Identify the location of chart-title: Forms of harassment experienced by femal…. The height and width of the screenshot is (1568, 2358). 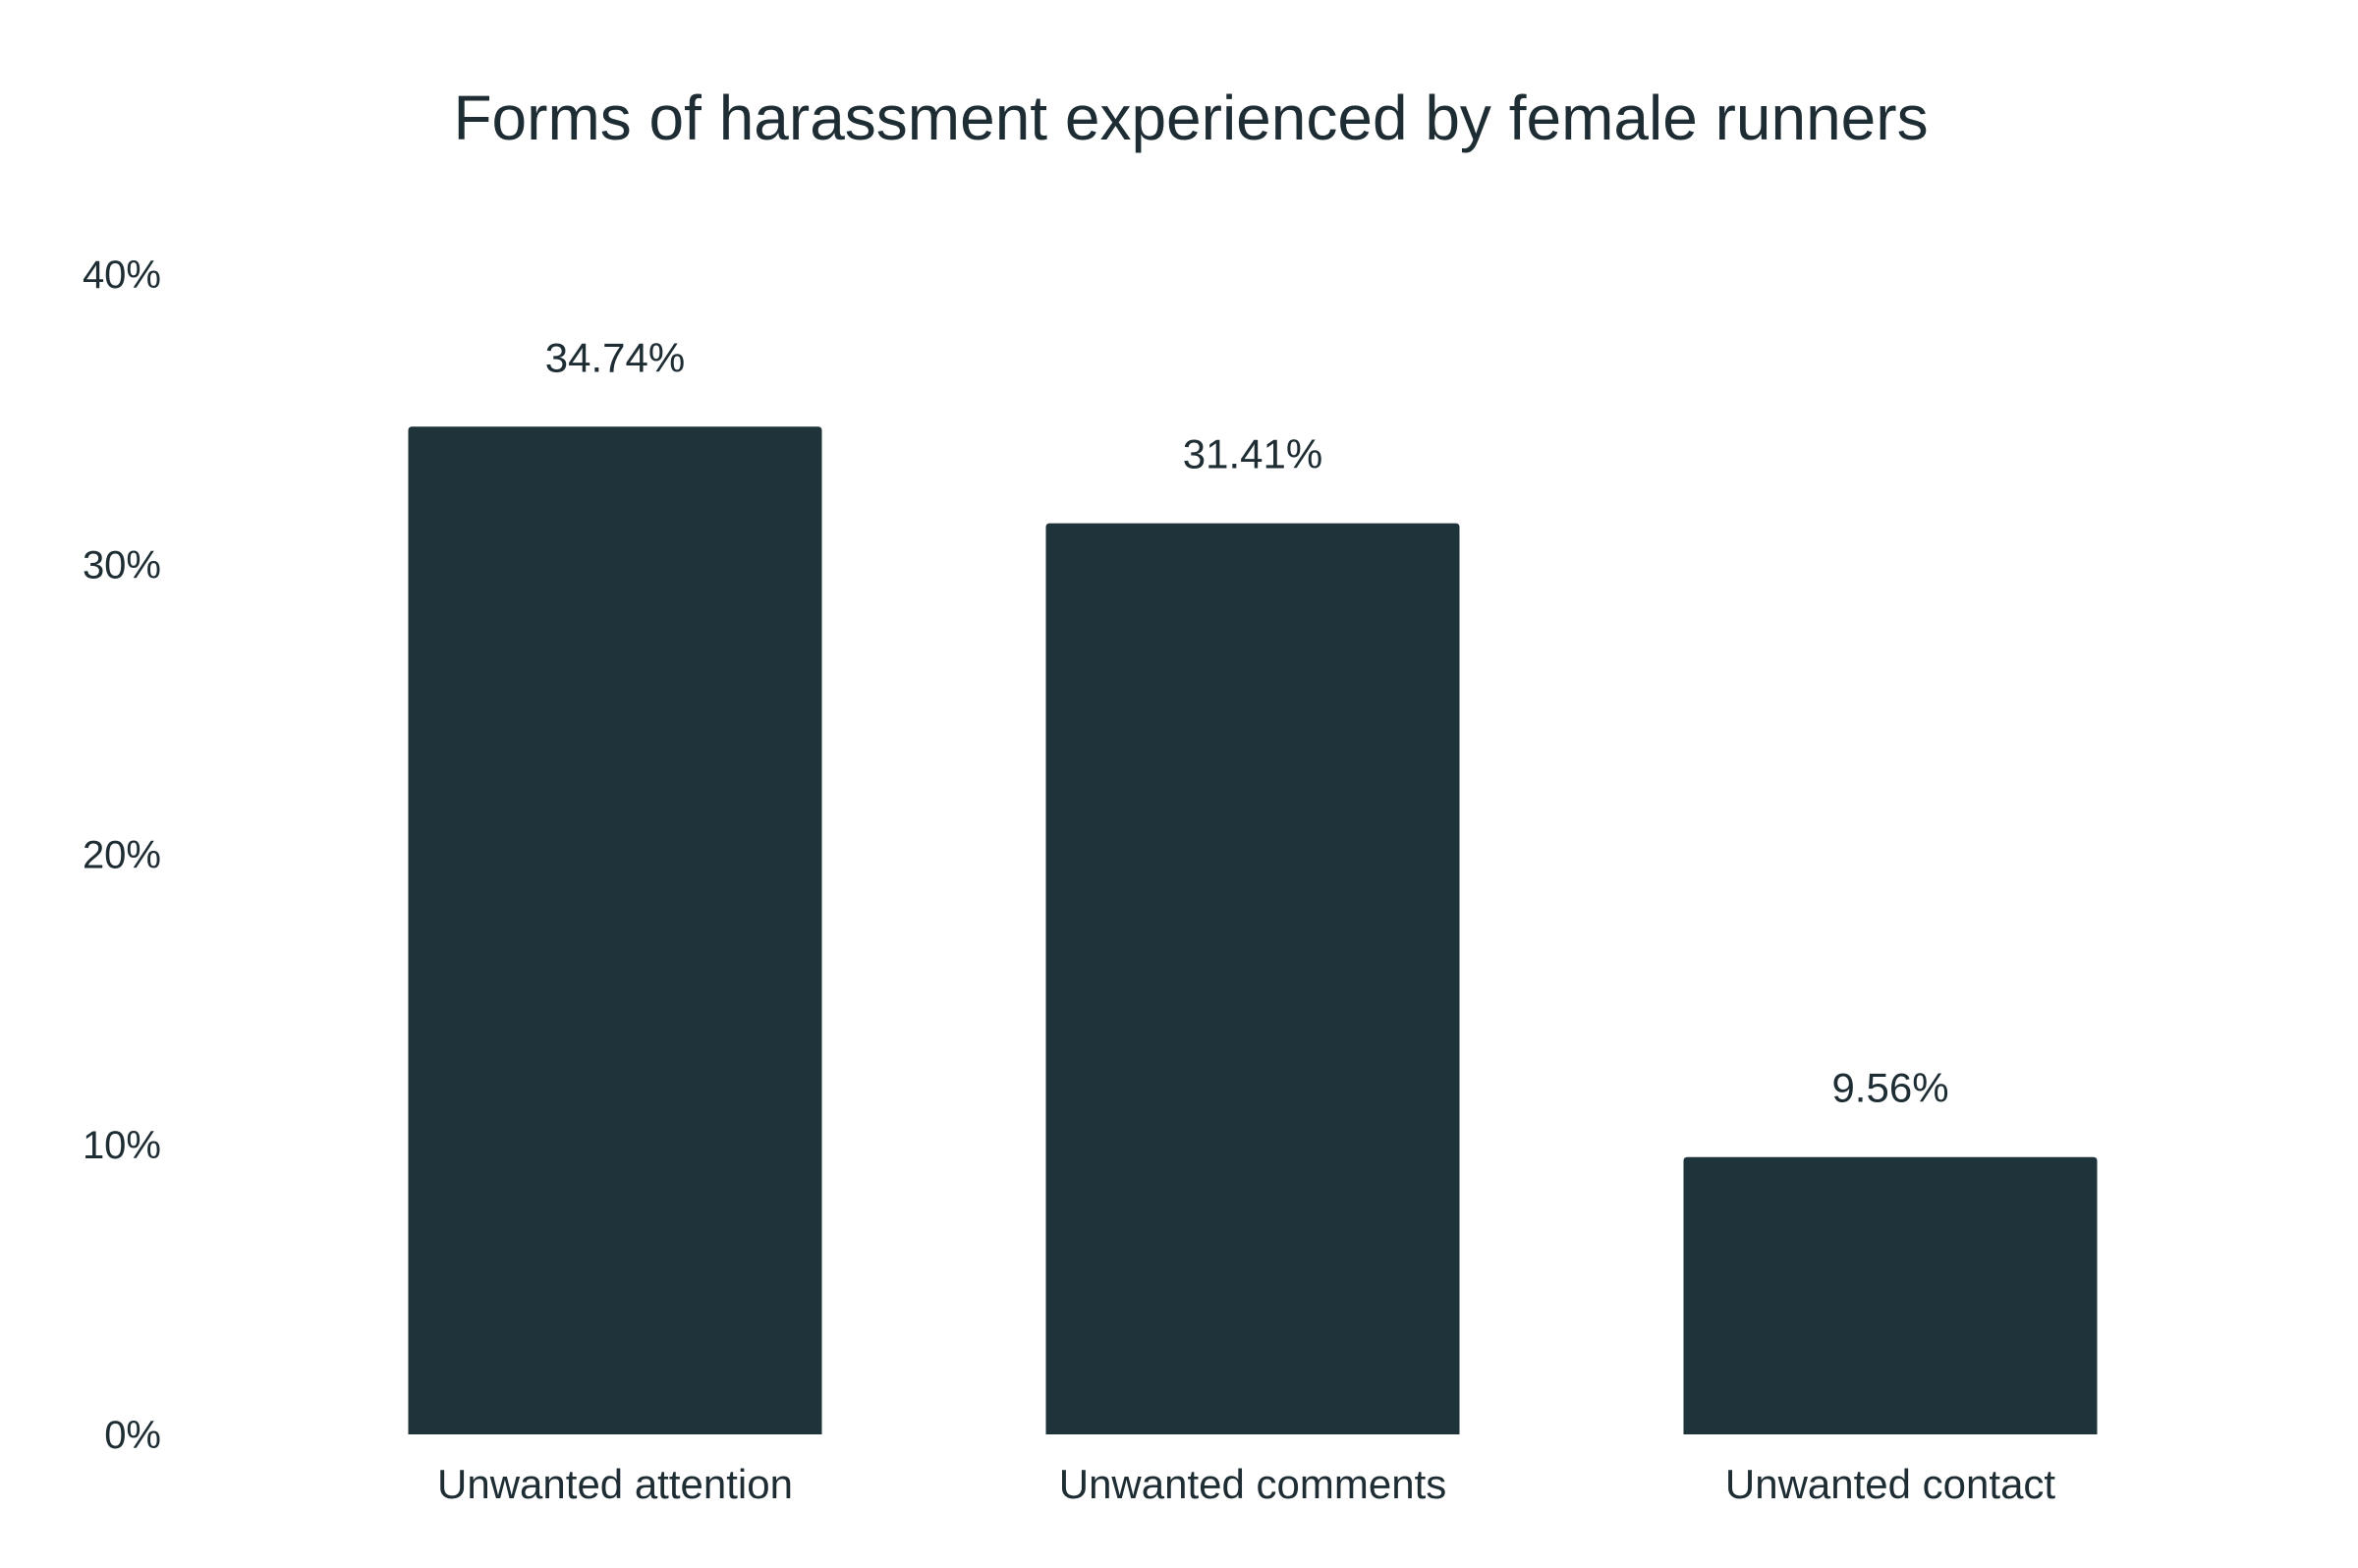
(1190, 118).